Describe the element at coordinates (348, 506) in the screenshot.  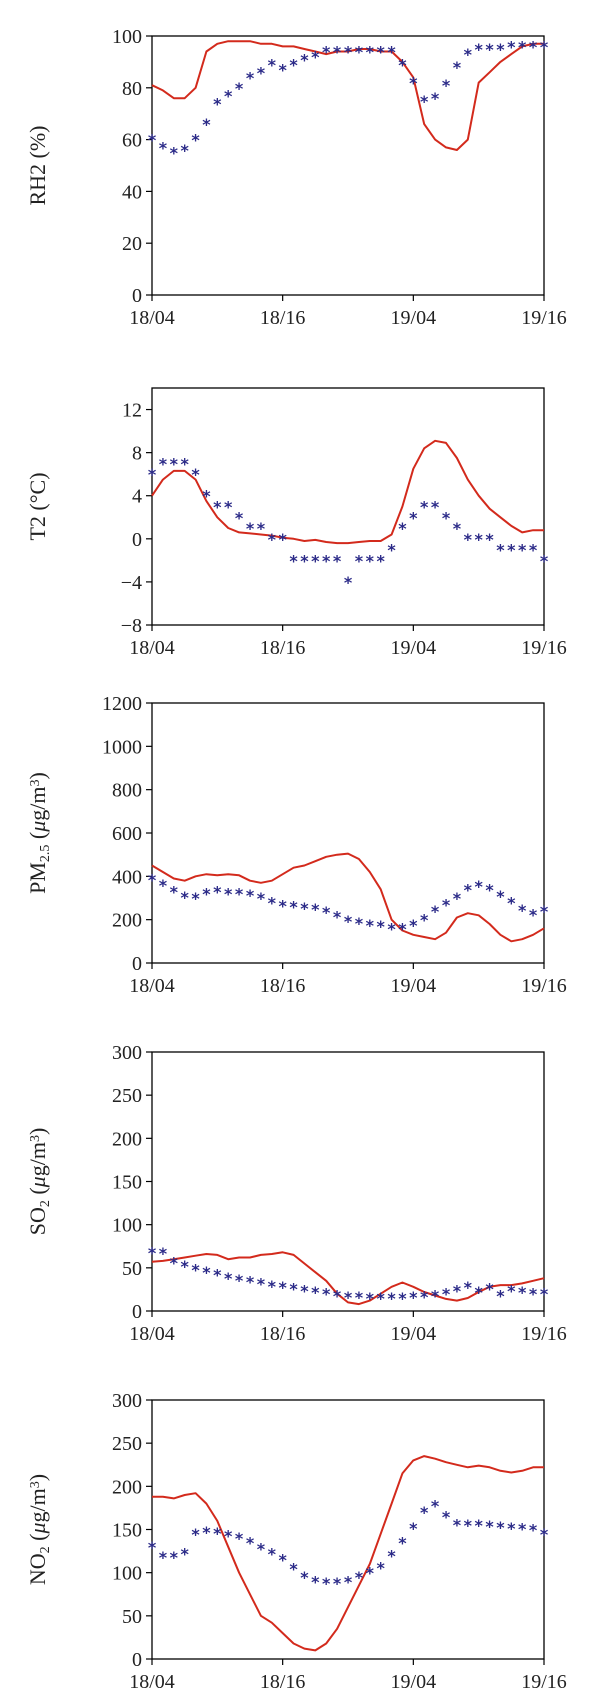
I see `plot-frame` at that location.